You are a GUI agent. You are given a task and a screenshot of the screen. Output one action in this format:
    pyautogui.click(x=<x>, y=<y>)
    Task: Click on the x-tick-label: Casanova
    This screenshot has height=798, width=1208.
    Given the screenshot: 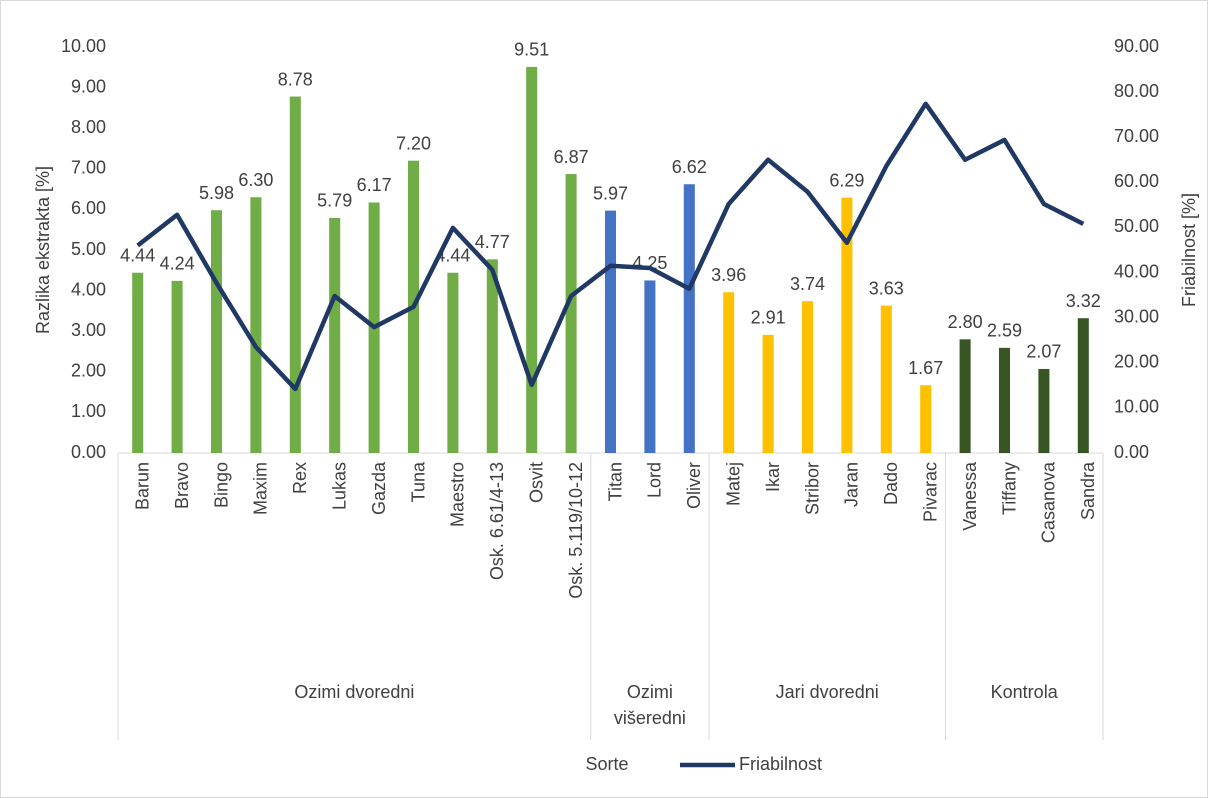 What is the action you would take?
    pyautogui.click(x=1049, y=502)
    